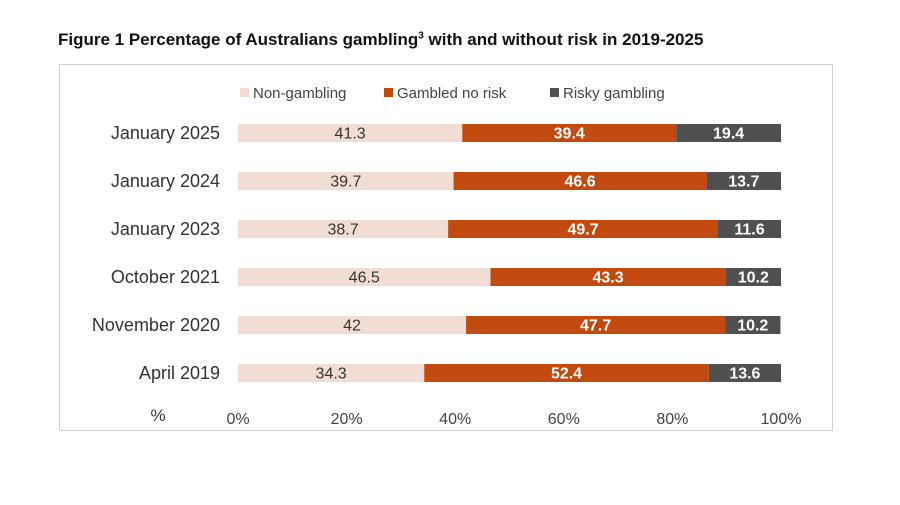 The image size is (900, 505). I want to click on legend-label: Gambled no risk, so click(452, 93).